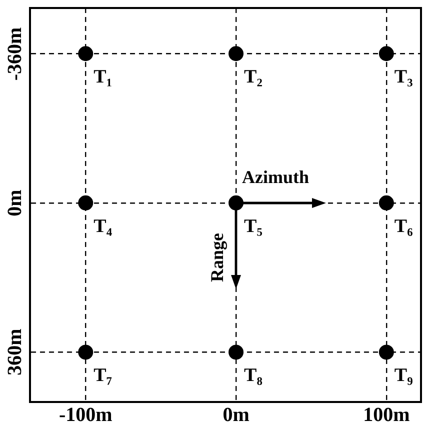 The height and width of the screenshot is (430, 429). What do you see at coordinates (253, 375) in the screenshot?
I see `annotation: T₈` at bounding box center [253, 375].